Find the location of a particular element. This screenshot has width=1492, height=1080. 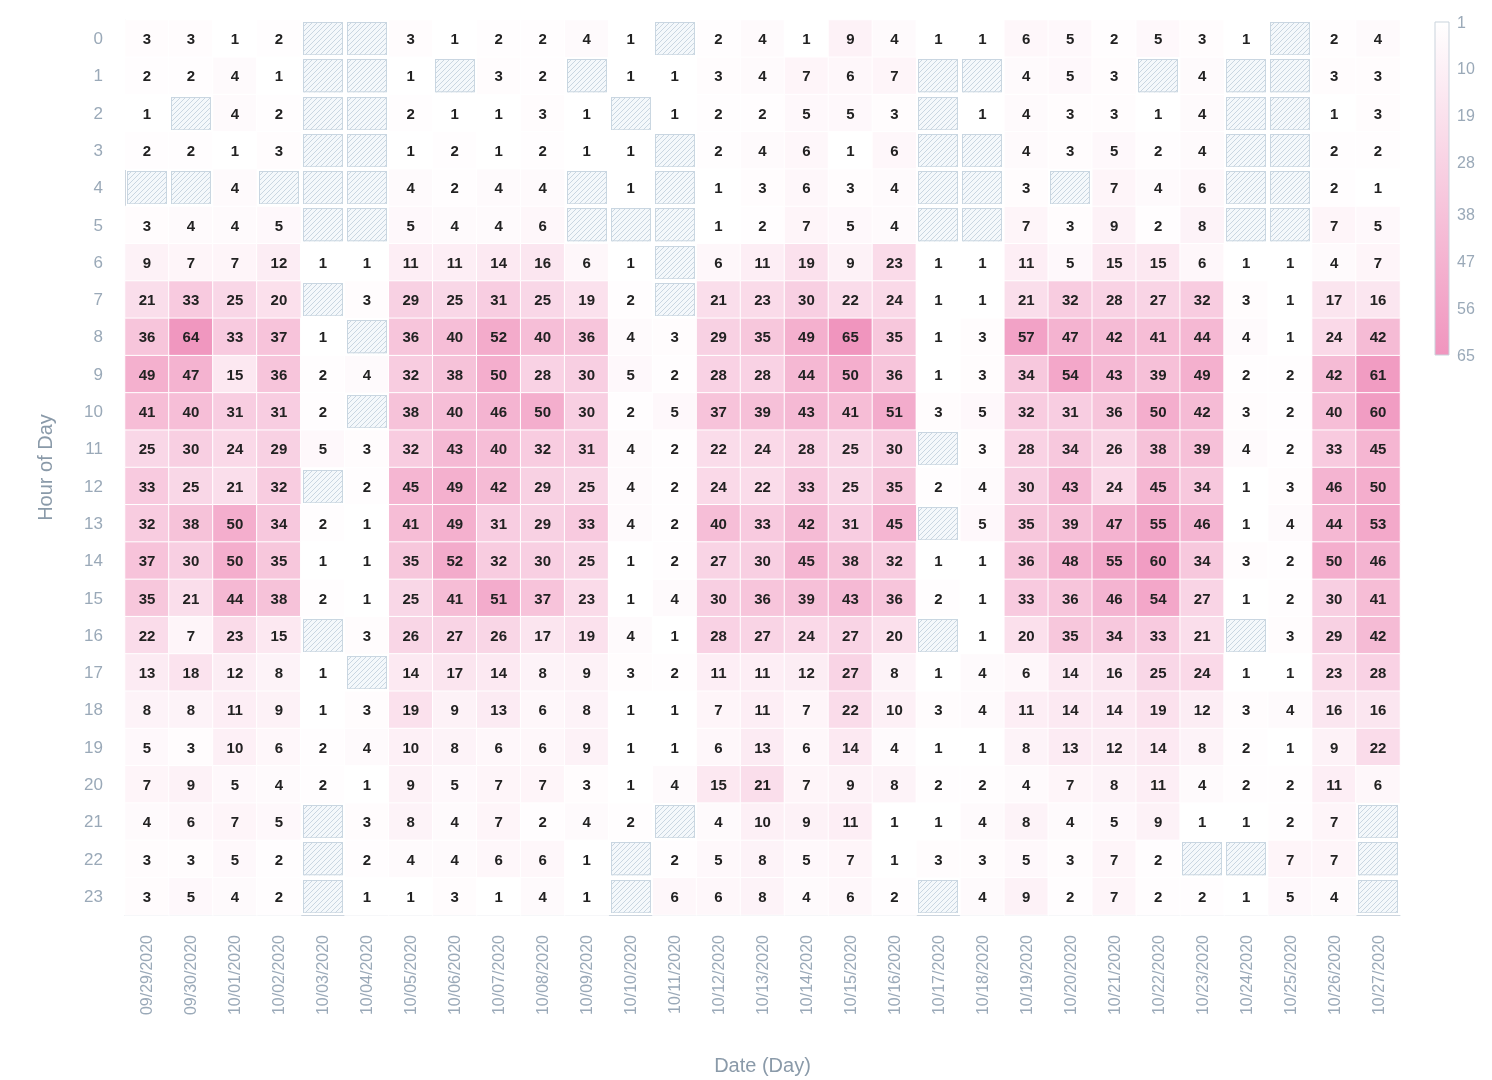

data-label: 23 is located at coordinates (235, 635).